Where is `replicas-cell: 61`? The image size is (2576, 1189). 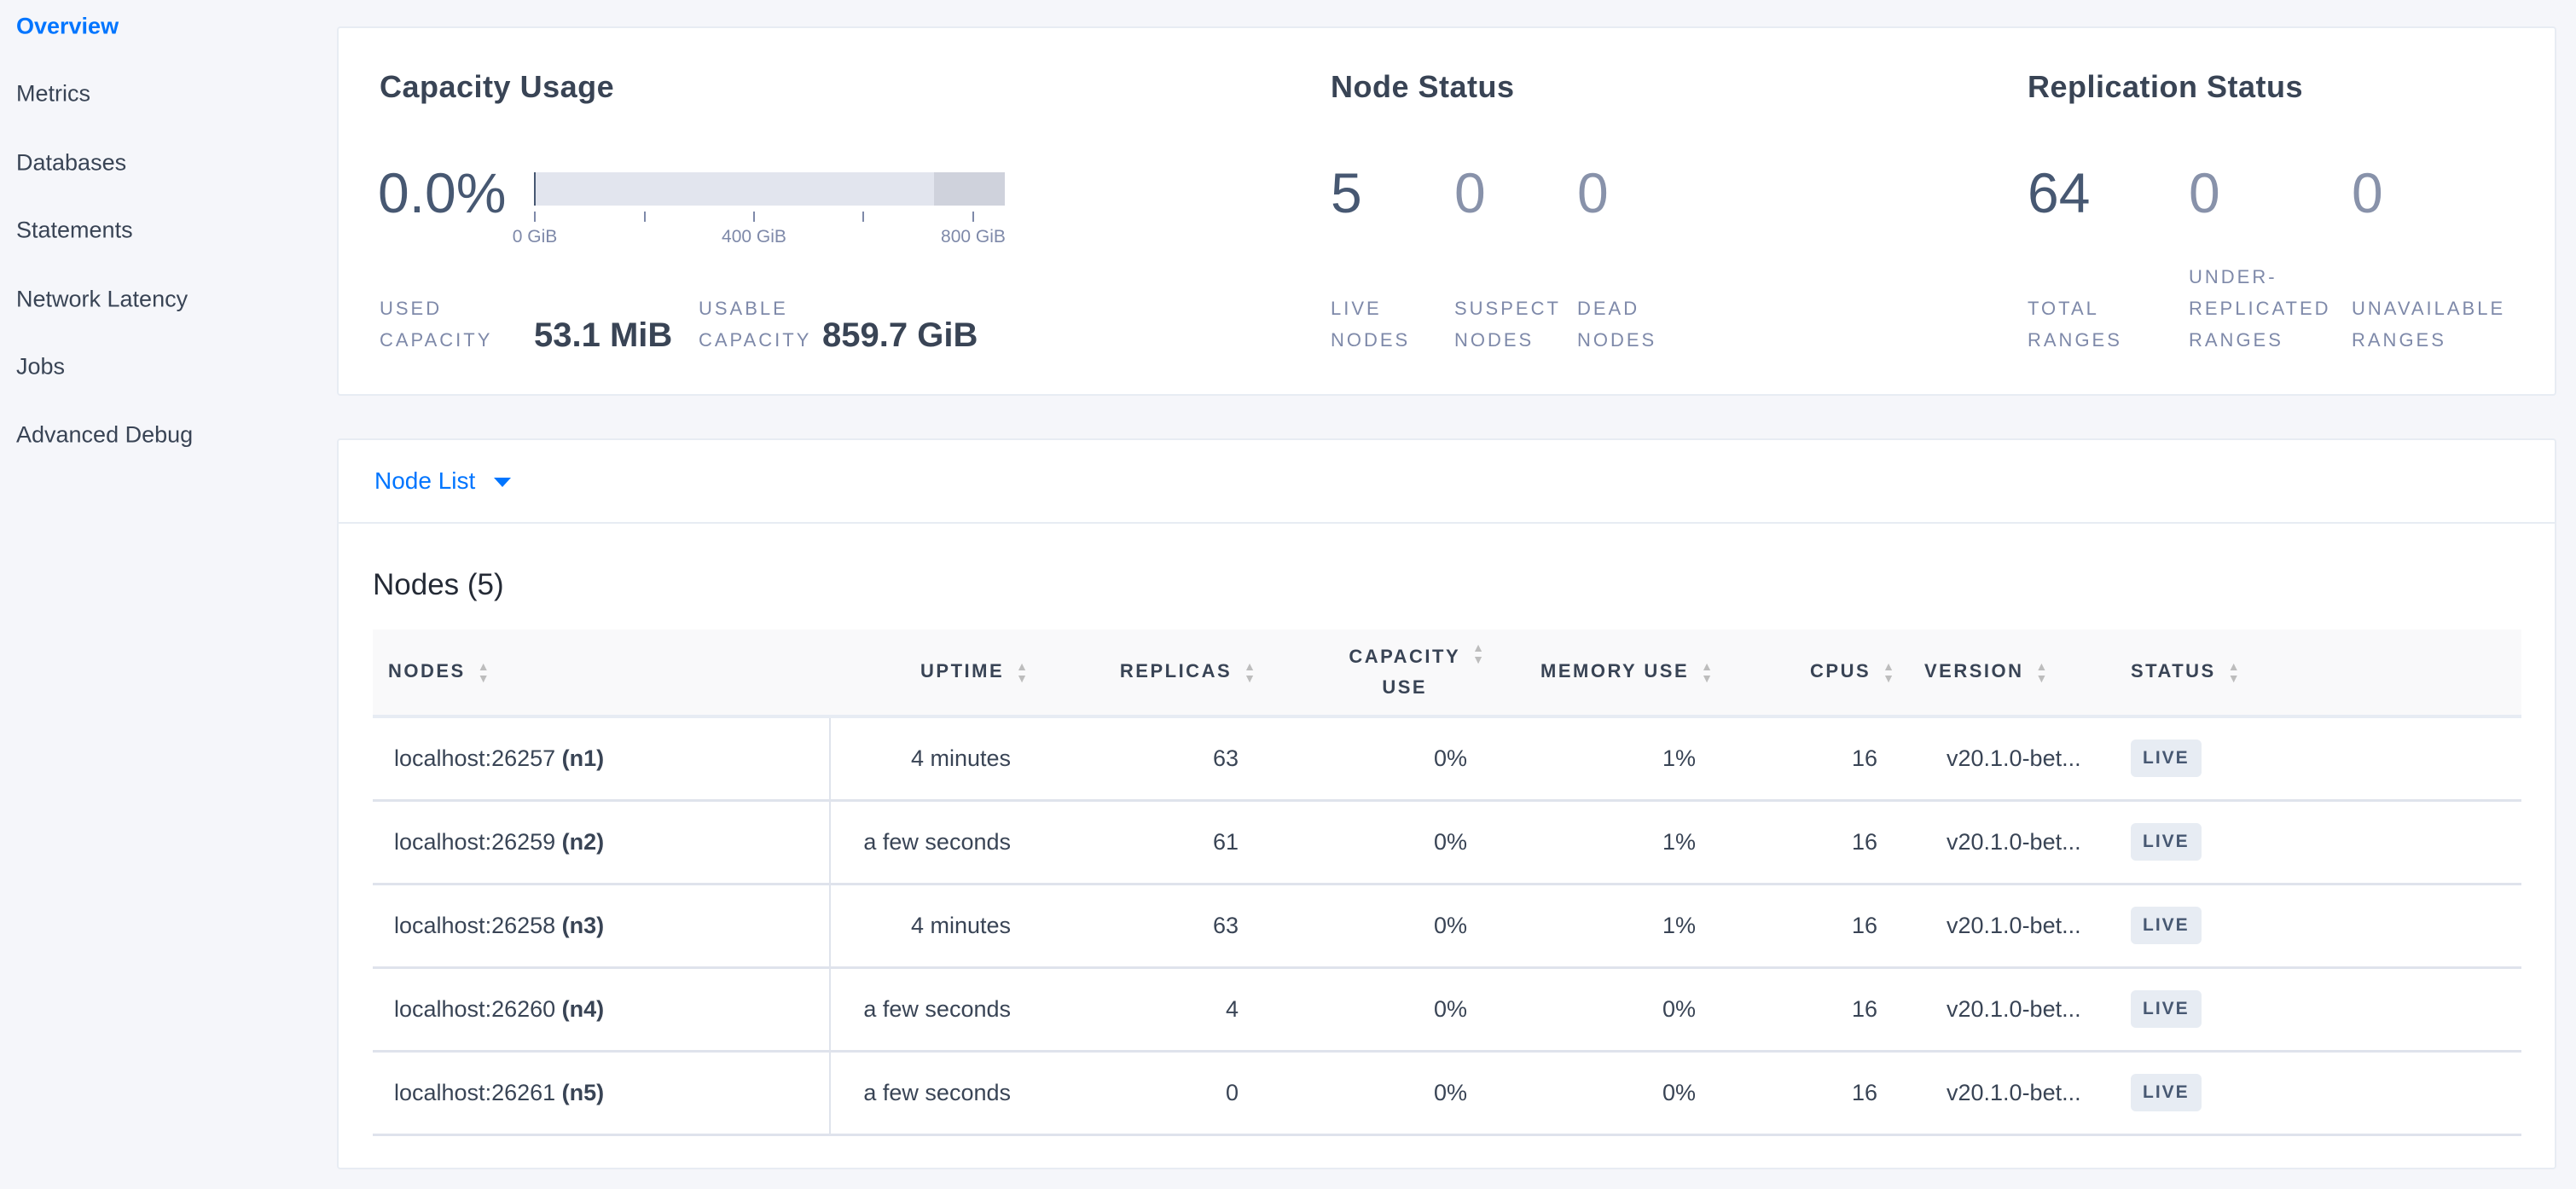
replicas-cell: 61 is located at coordinates (1163, 842).